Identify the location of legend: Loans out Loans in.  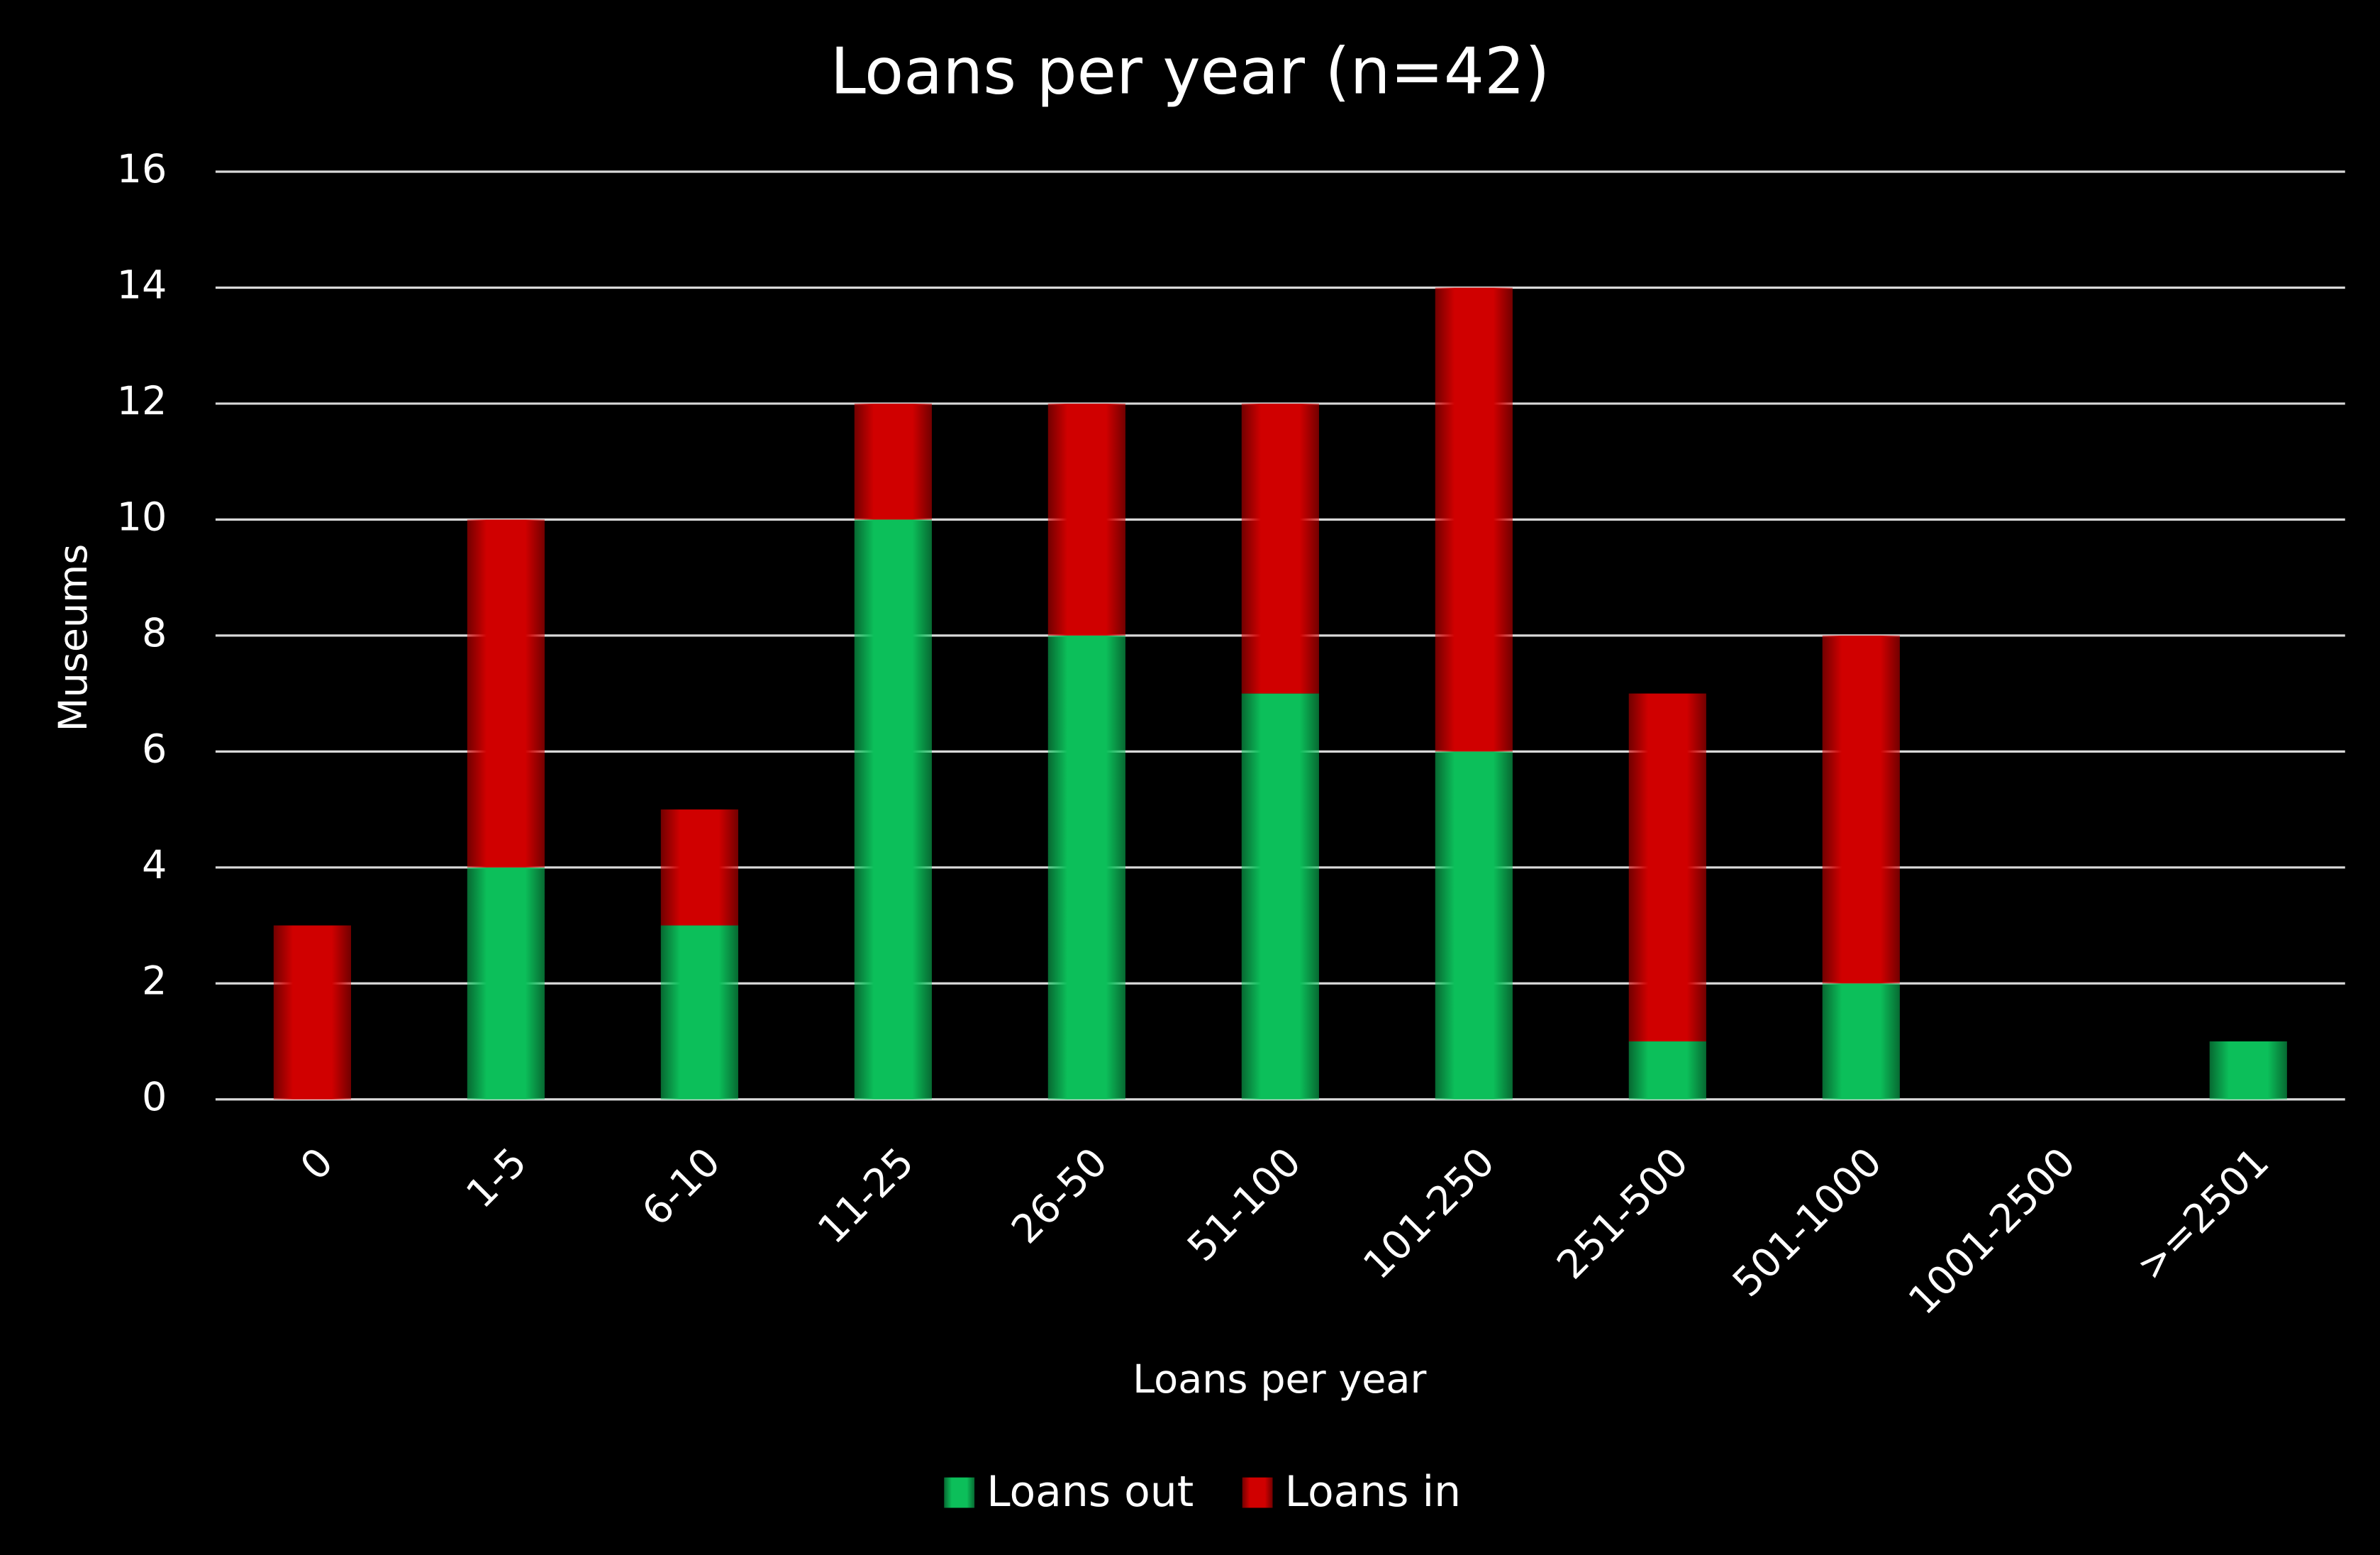
(1202, 1492).